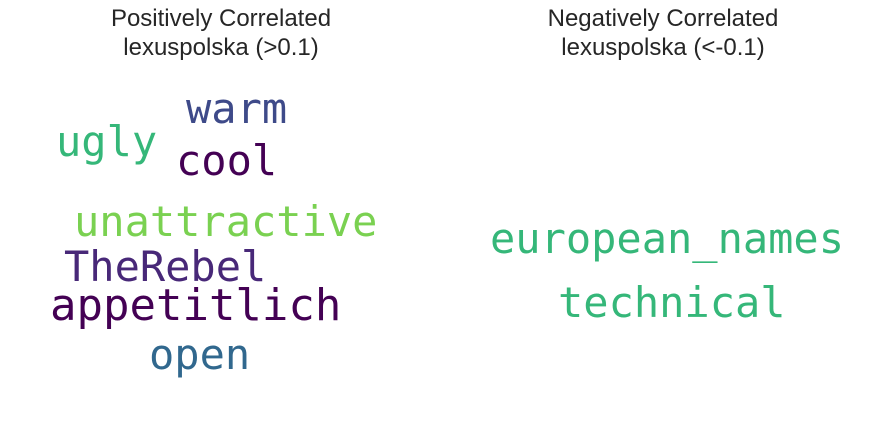 This screenshot has width=884, height=424. What do you see at coordinates (200, 354) in the screenshot?
I see `word-open: open` at bounding box center [200, 354].